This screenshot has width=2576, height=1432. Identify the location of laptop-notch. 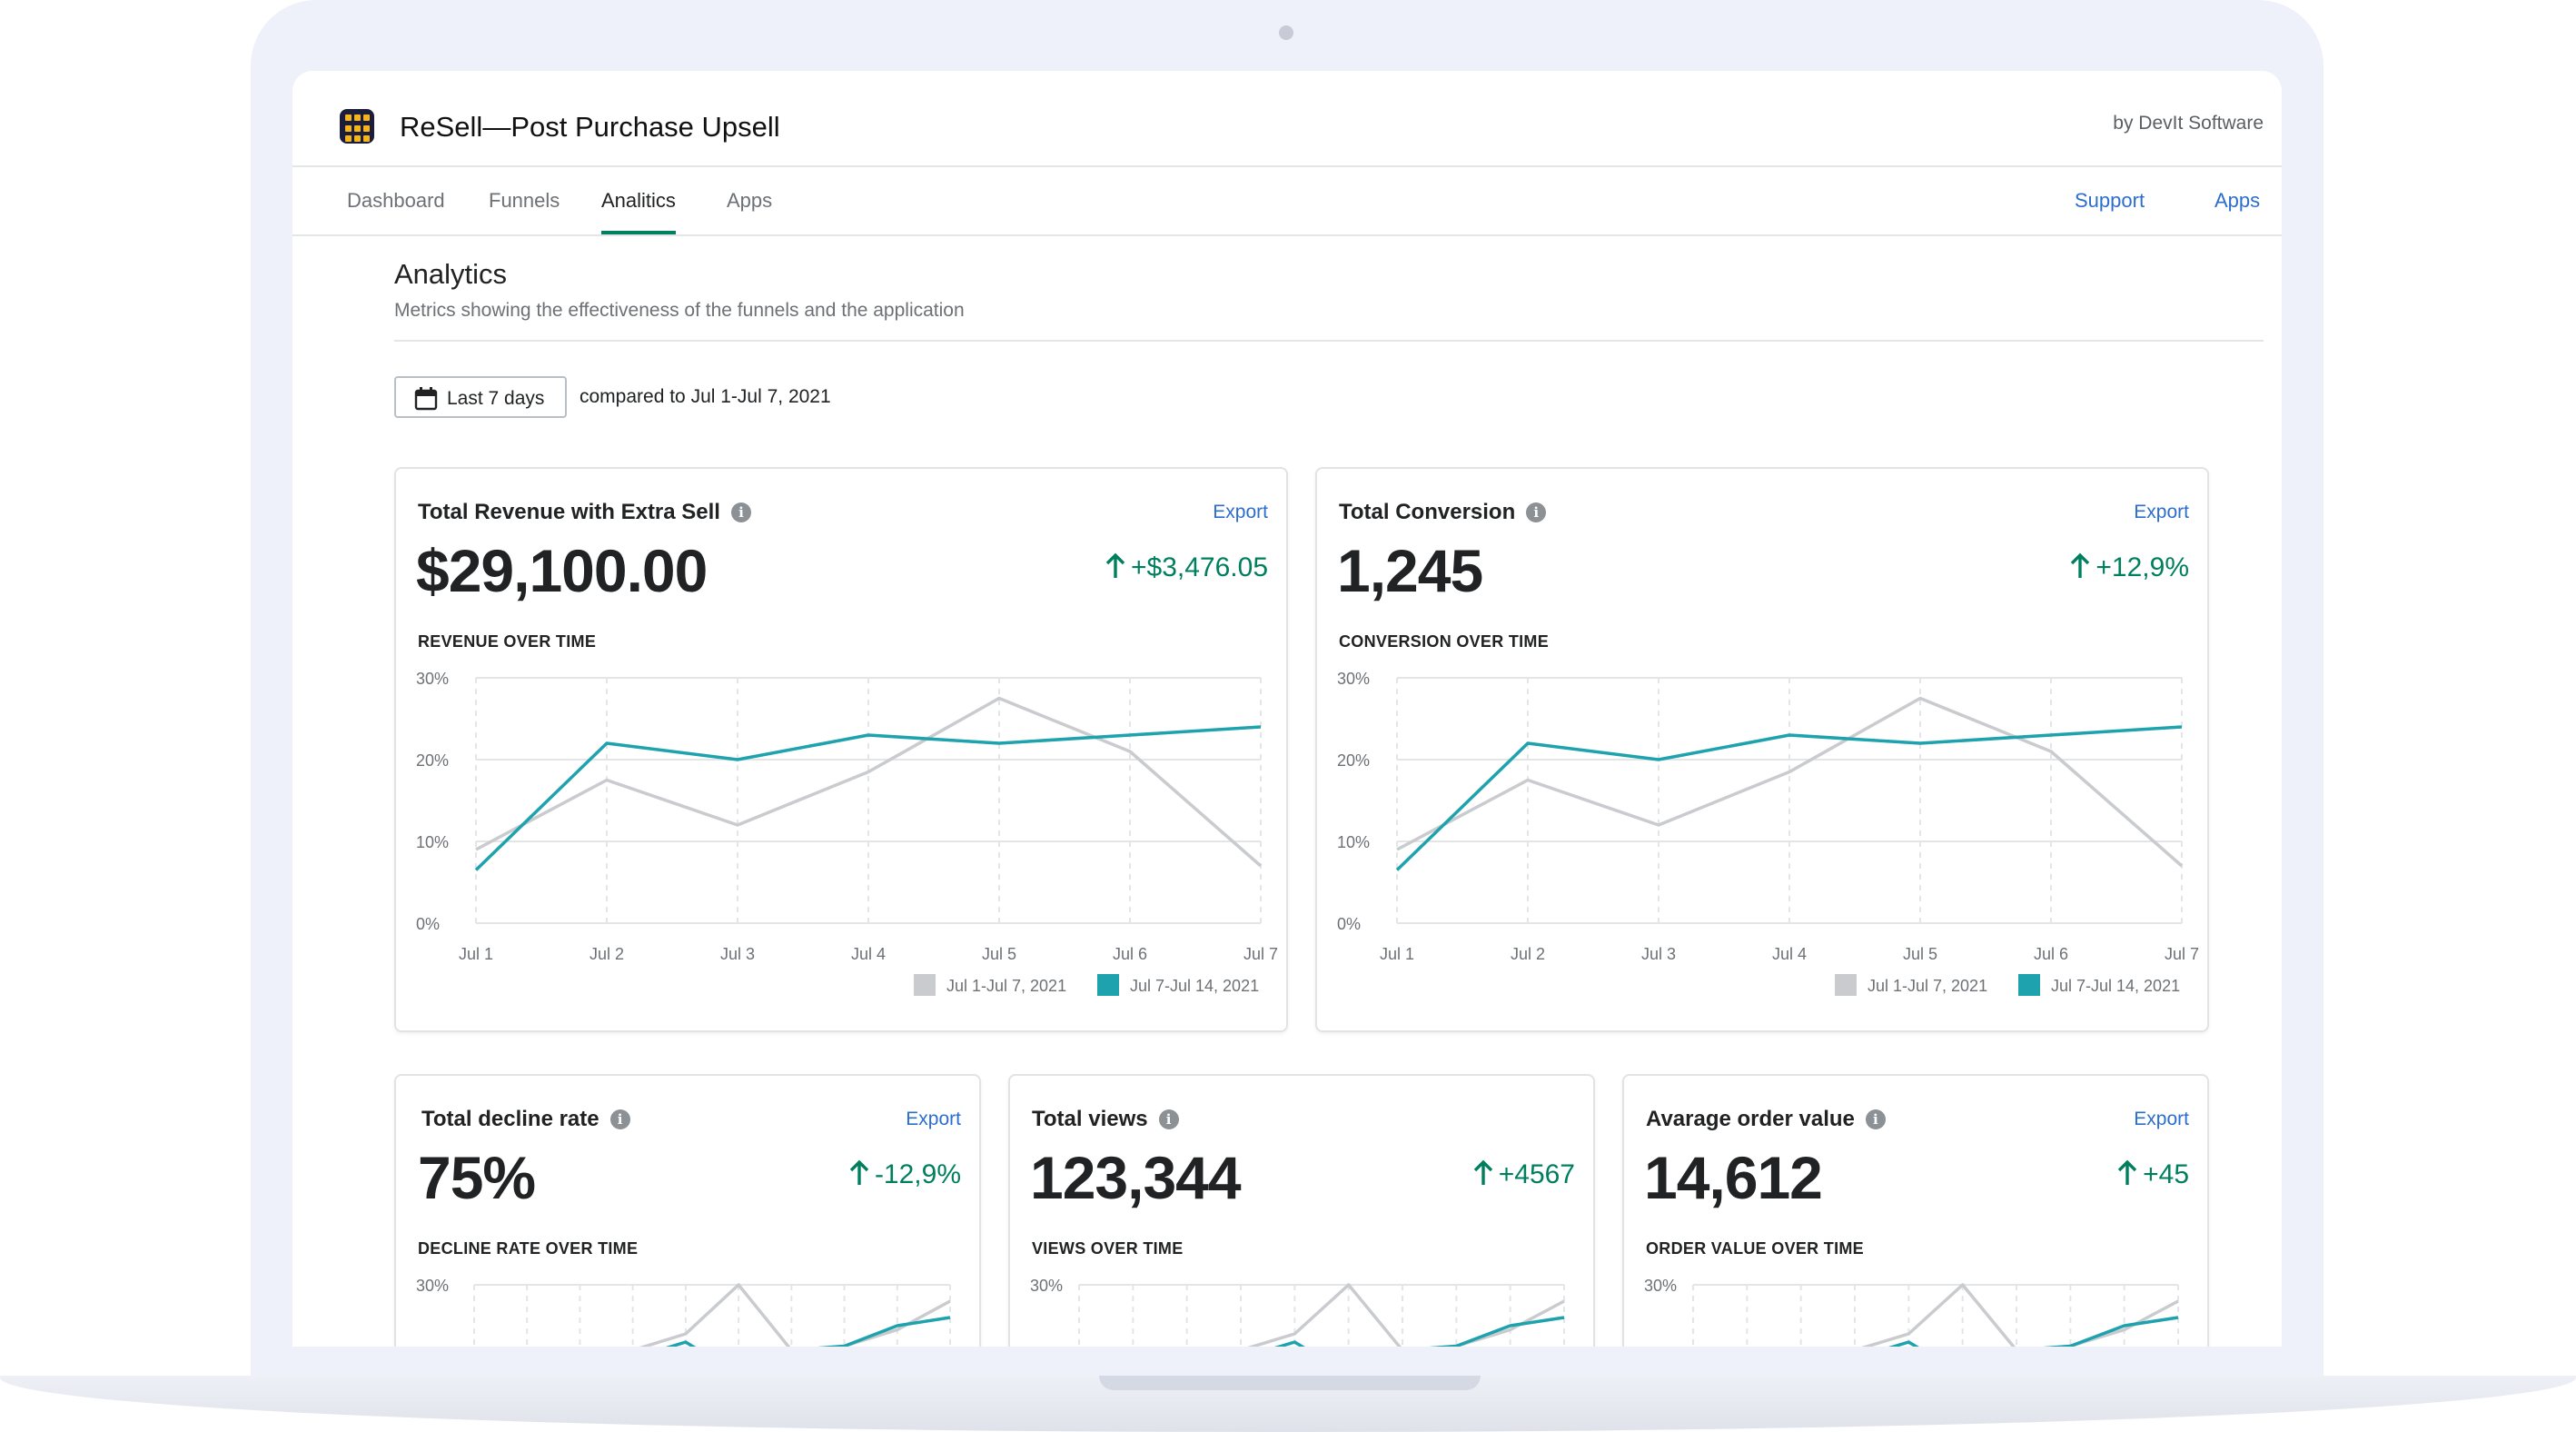
(1290, 1383).